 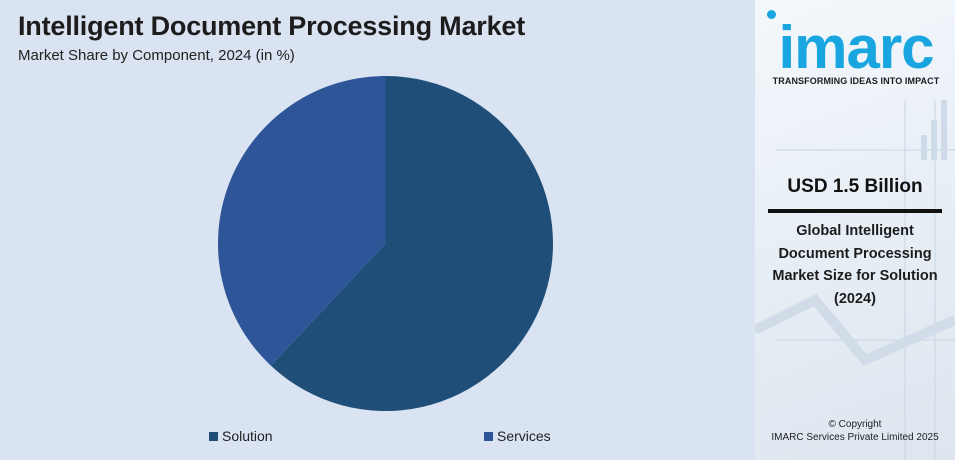 I want to click on legend-swatch-solution, so click(x=213, y=436).